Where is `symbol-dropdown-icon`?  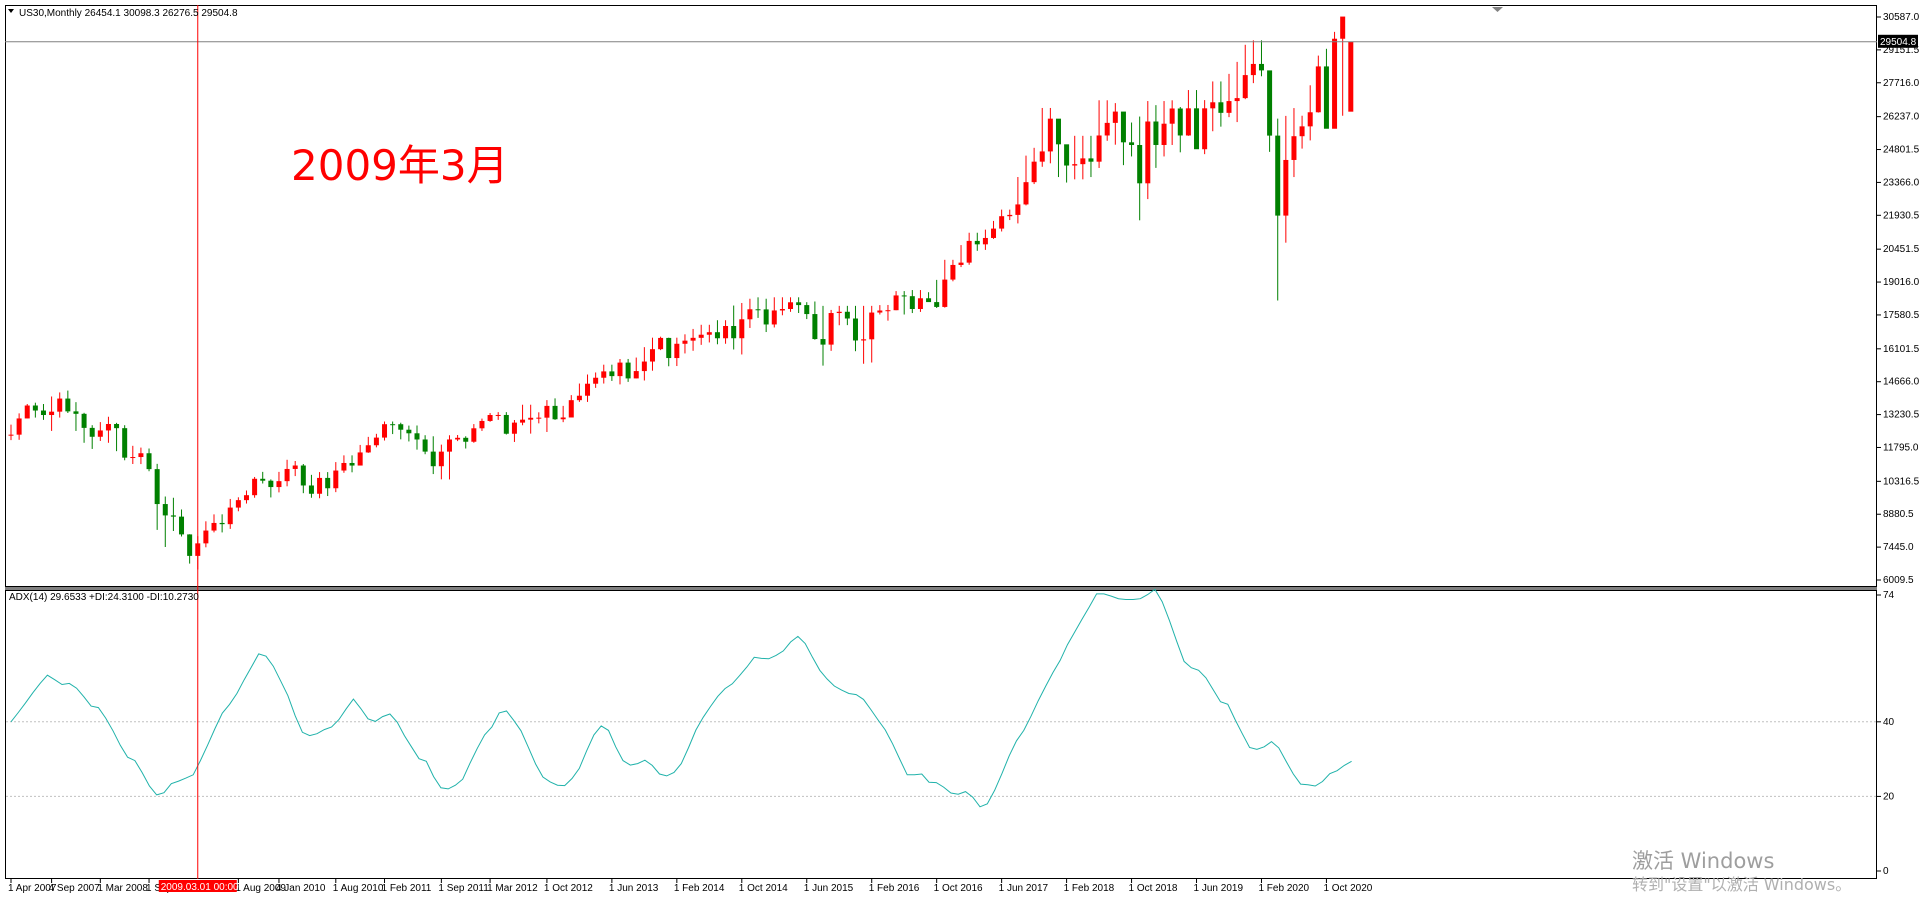 symbol-dropdown-icon is located at coordinates (11, 11).